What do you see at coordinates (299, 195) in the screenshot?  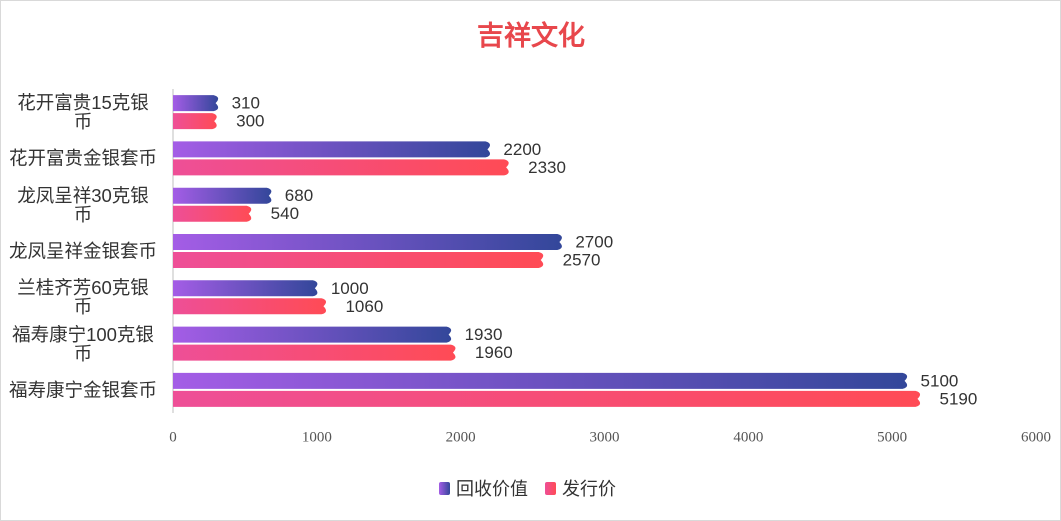 I see `value-label: 680` at bounding box center [299, 195].